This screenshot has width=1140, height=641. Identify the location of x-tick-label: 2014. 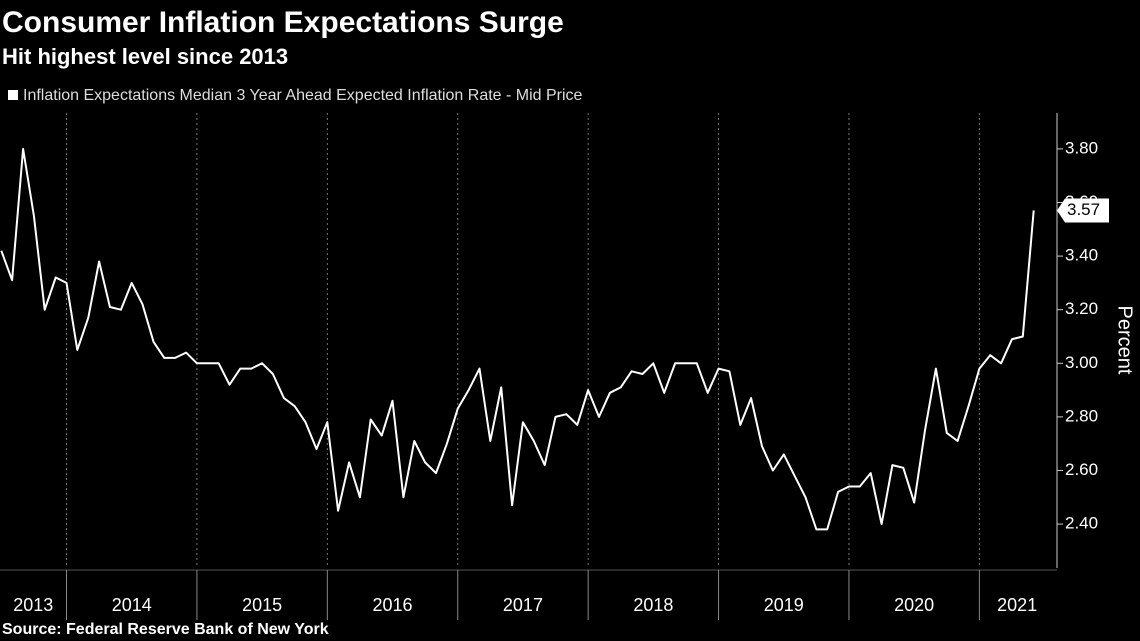
(132, 605).